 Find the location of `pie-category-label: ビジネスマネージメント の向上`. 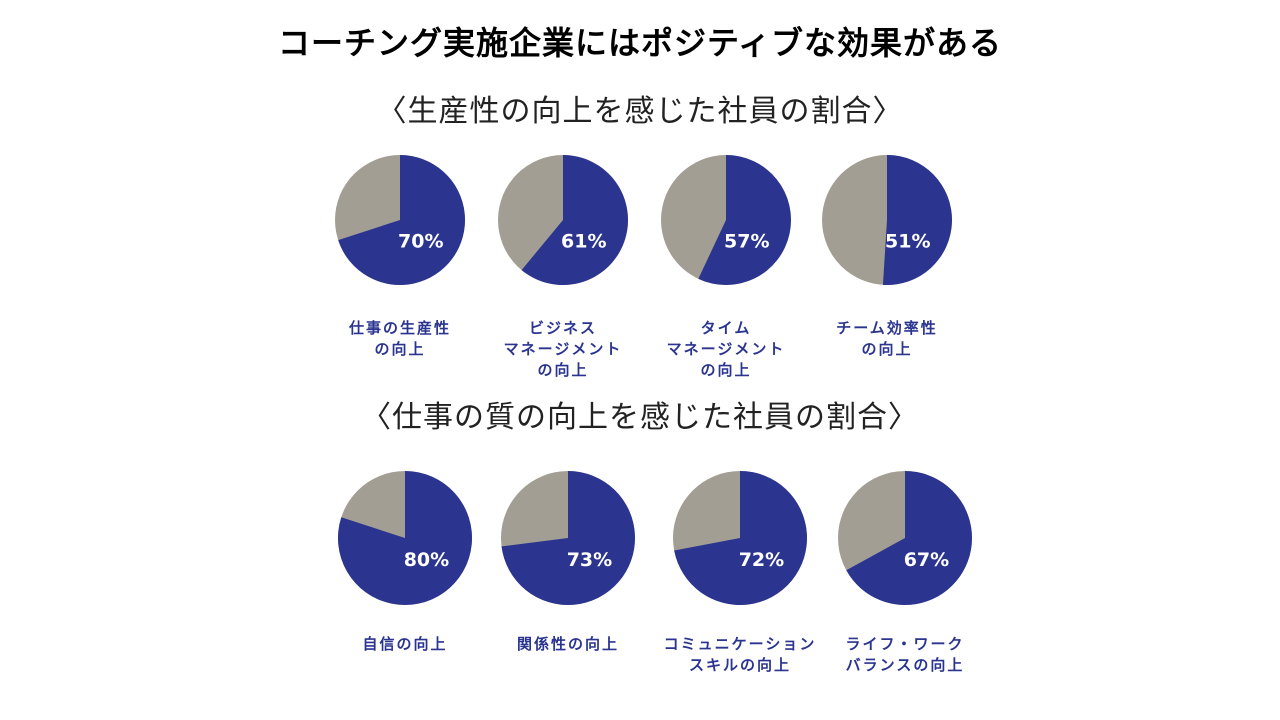

pie-category-label: ビジネスマネージメント の向上 is located at coordinates (563, 349).